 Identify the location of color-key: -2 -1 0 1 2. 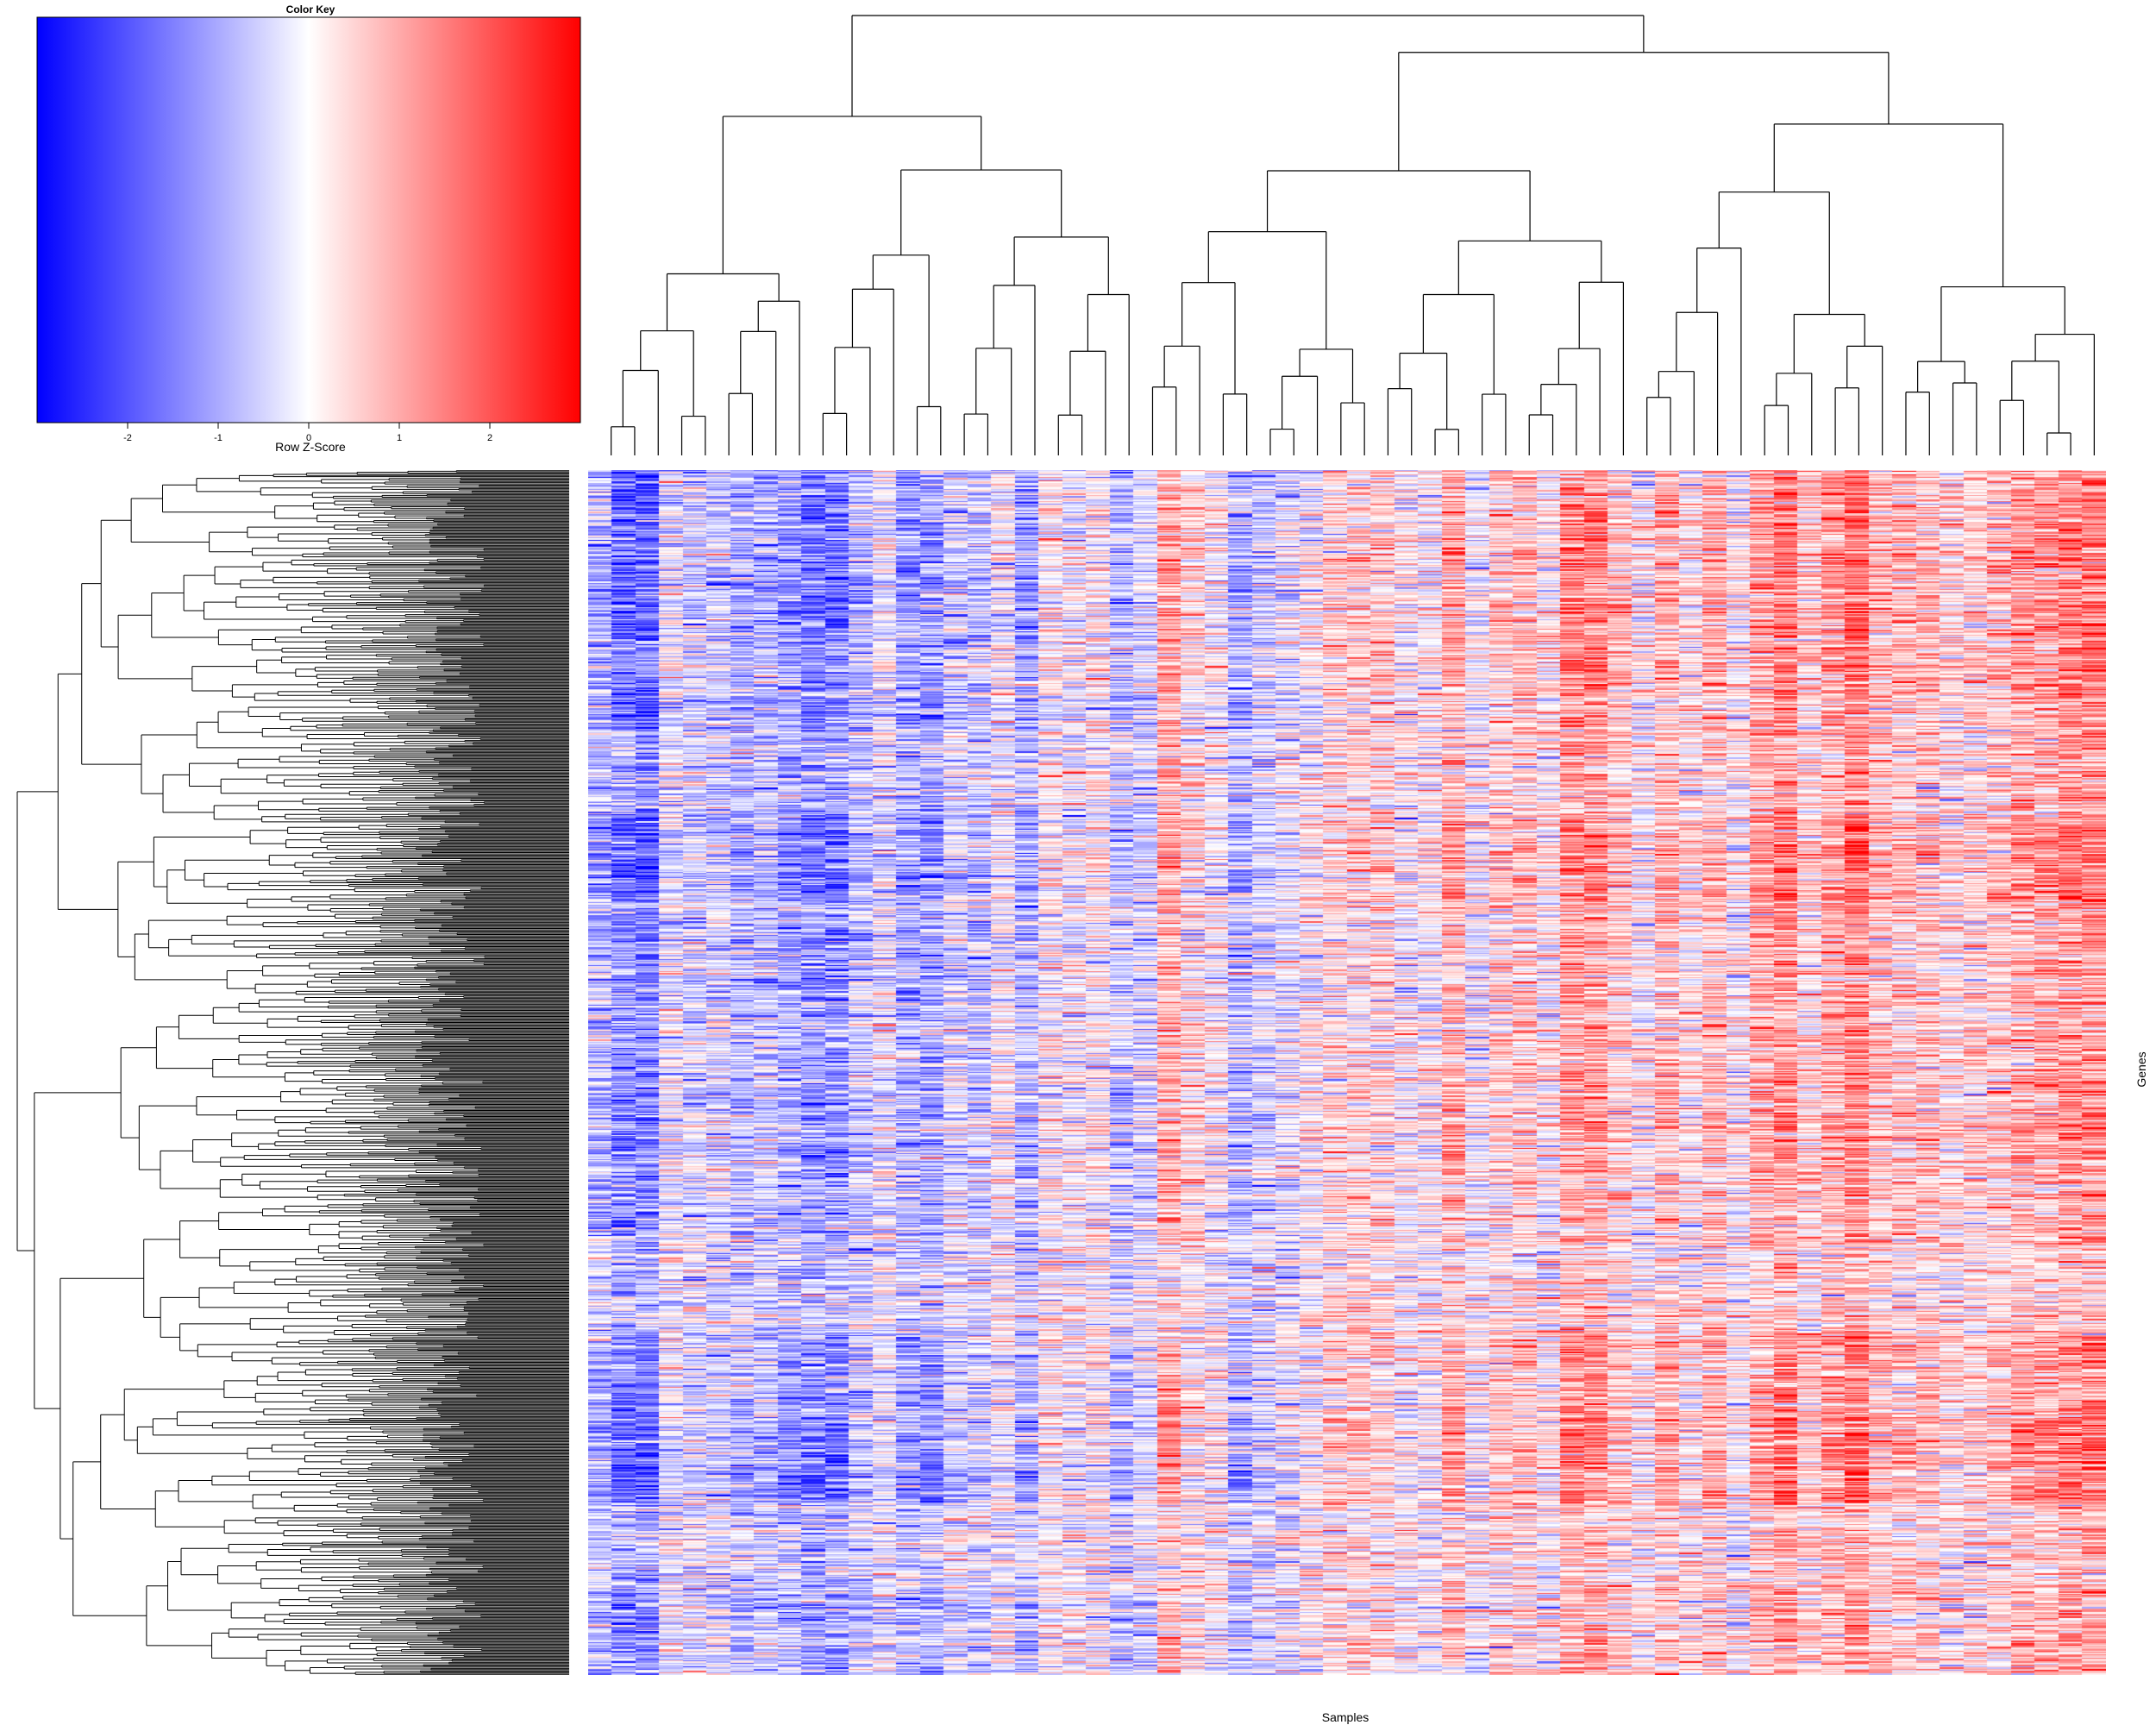
(308, 229).